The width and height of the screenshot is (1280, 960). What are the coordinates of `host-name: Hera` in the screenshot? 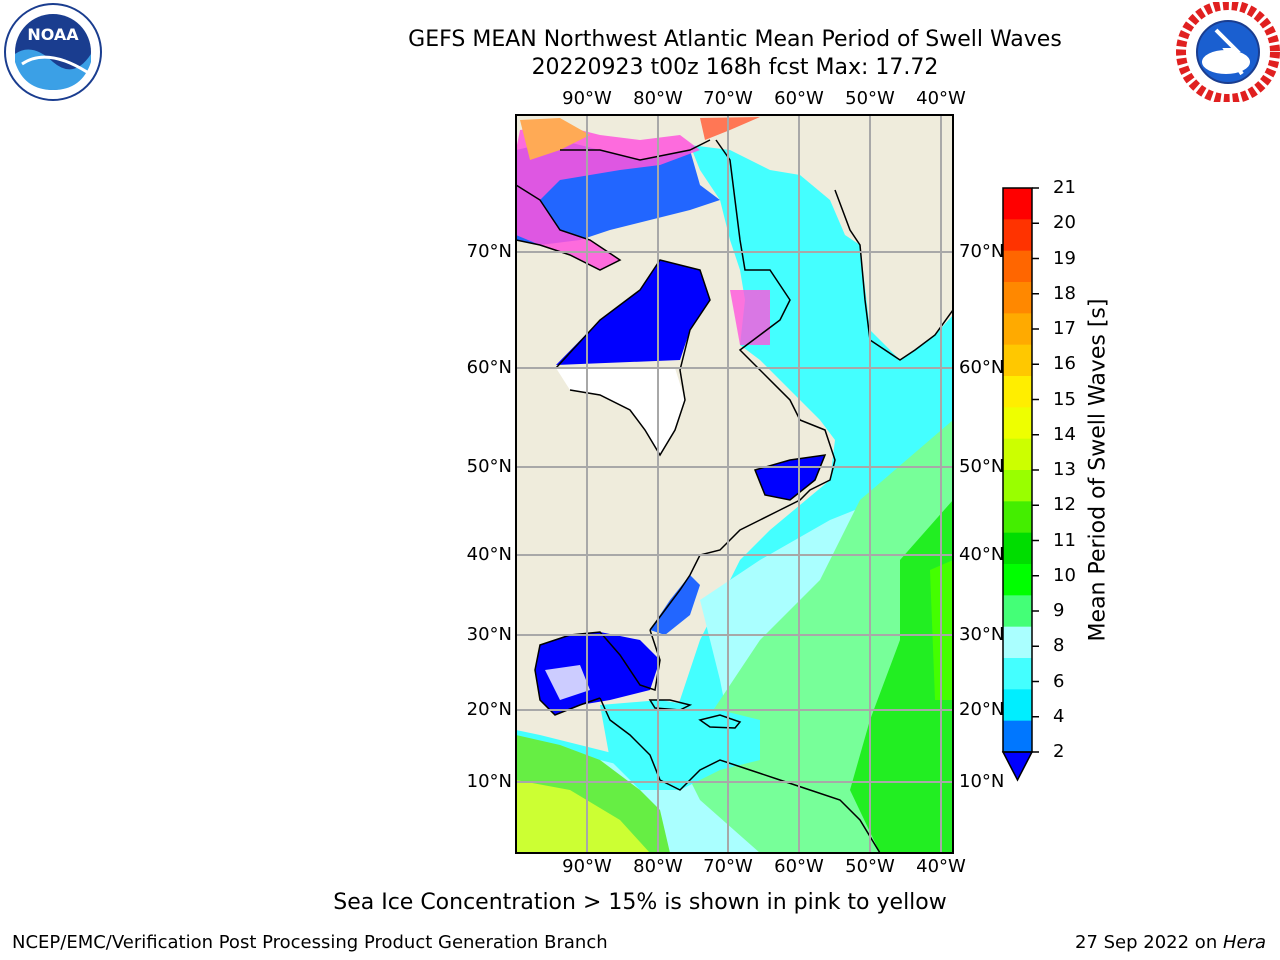 It's located at (1244, 942).